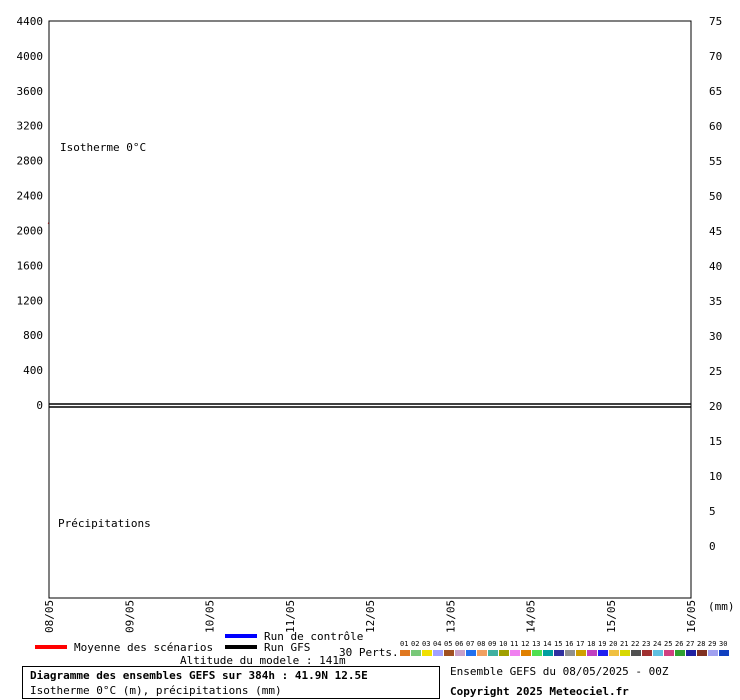 This screenshot has width=740, height=700. What do you see at coordinates (721, 606) in the screenshot?
I see `x-unit-label: (mm)` at bounding box center [721, 606].